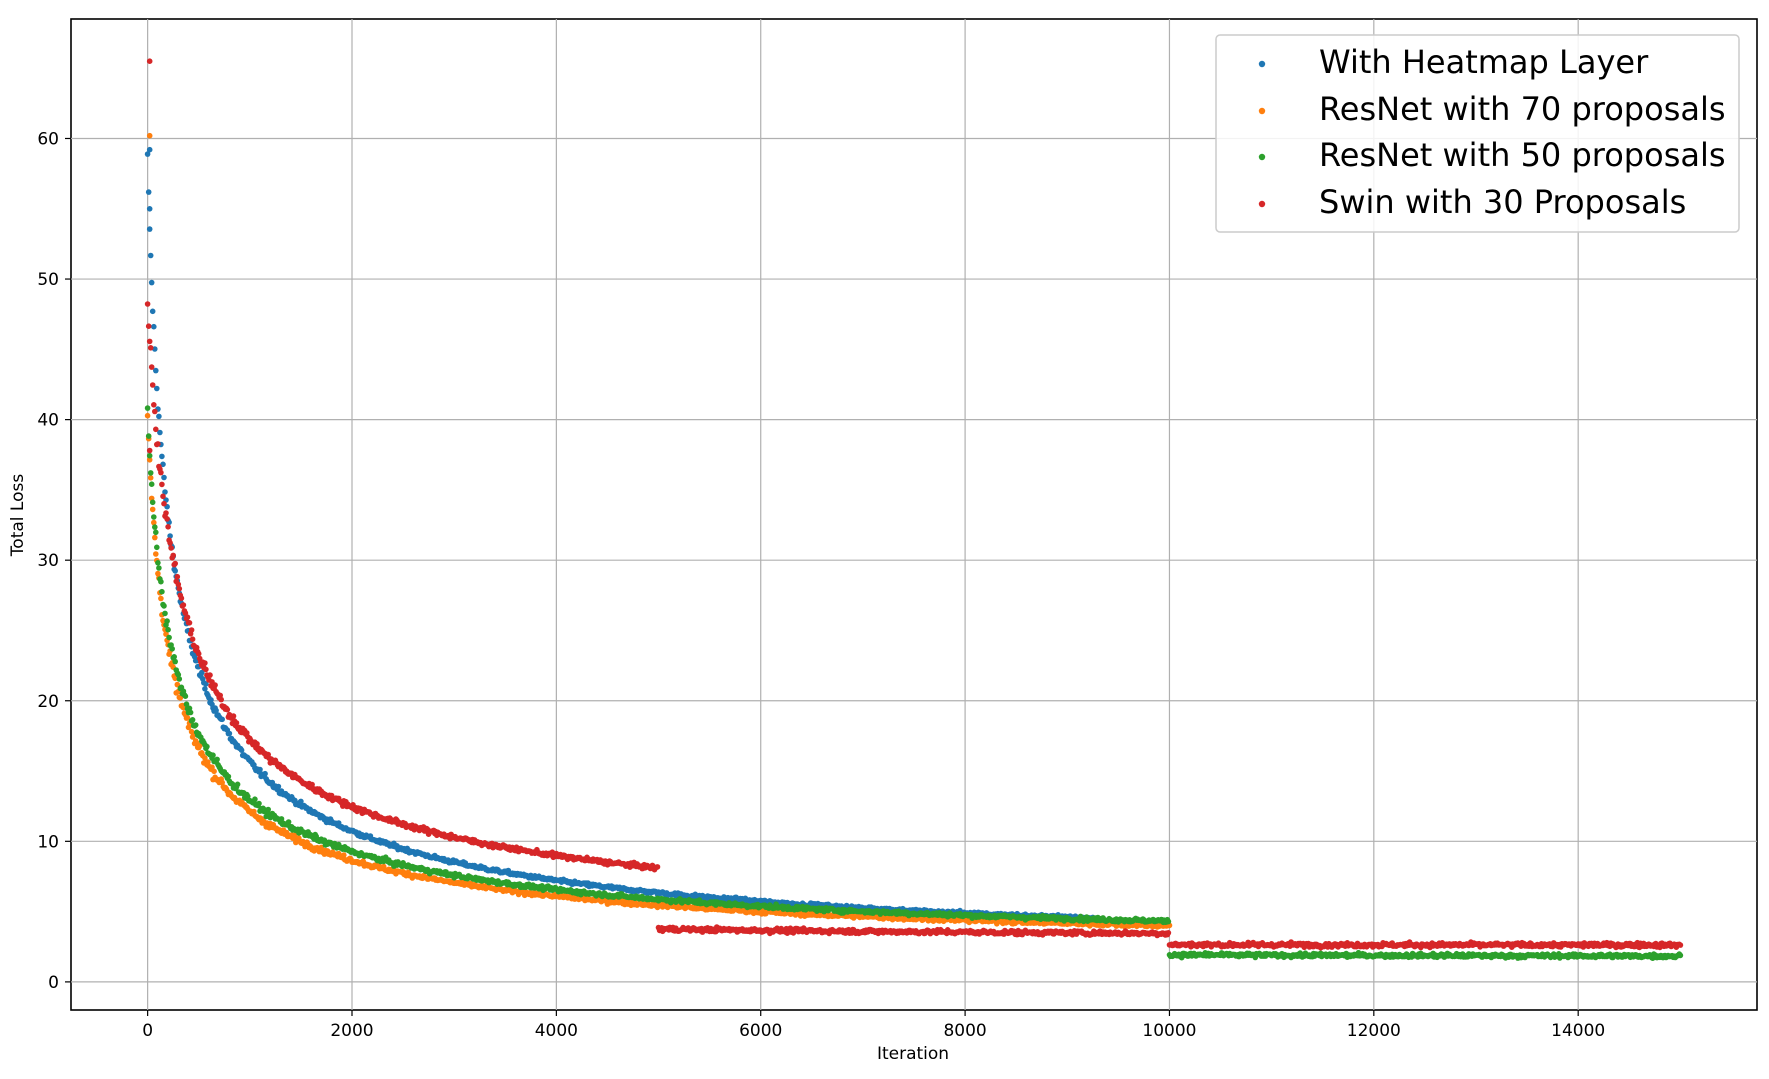 This screenshot has width=1769, height=1079. What do you see at coordinates (964, 1031) in the screenshot?
I see `x-tick-label: 8000` at bounding box center [964, 1031].